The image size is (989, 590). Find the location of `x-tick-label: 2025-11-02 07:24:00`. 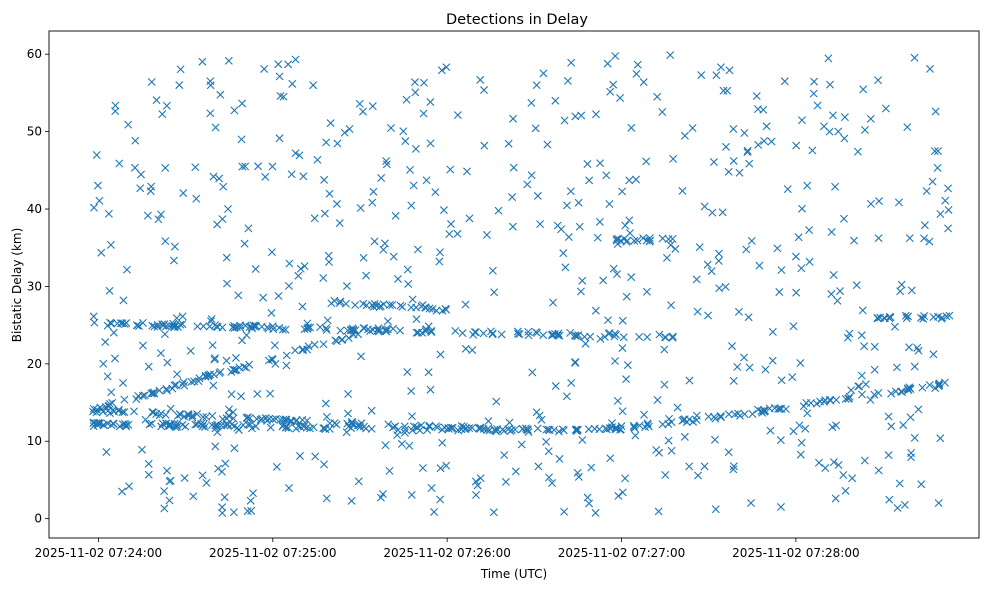

x-tick-label: 2025-11-02 07:24:00 is located at coordinates (98, 553).